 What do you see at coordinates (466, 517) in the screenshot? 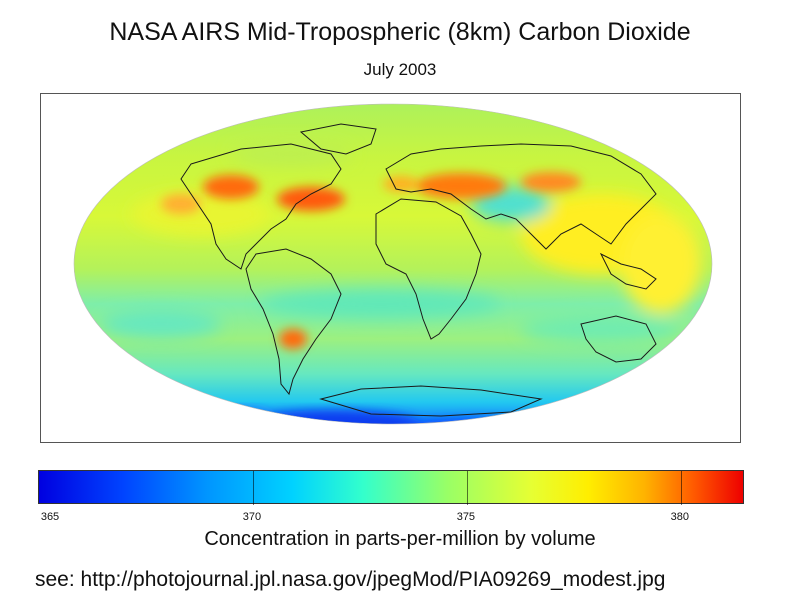
I see `colorbar-tick-label: 375` at bounding box center [466, 517].